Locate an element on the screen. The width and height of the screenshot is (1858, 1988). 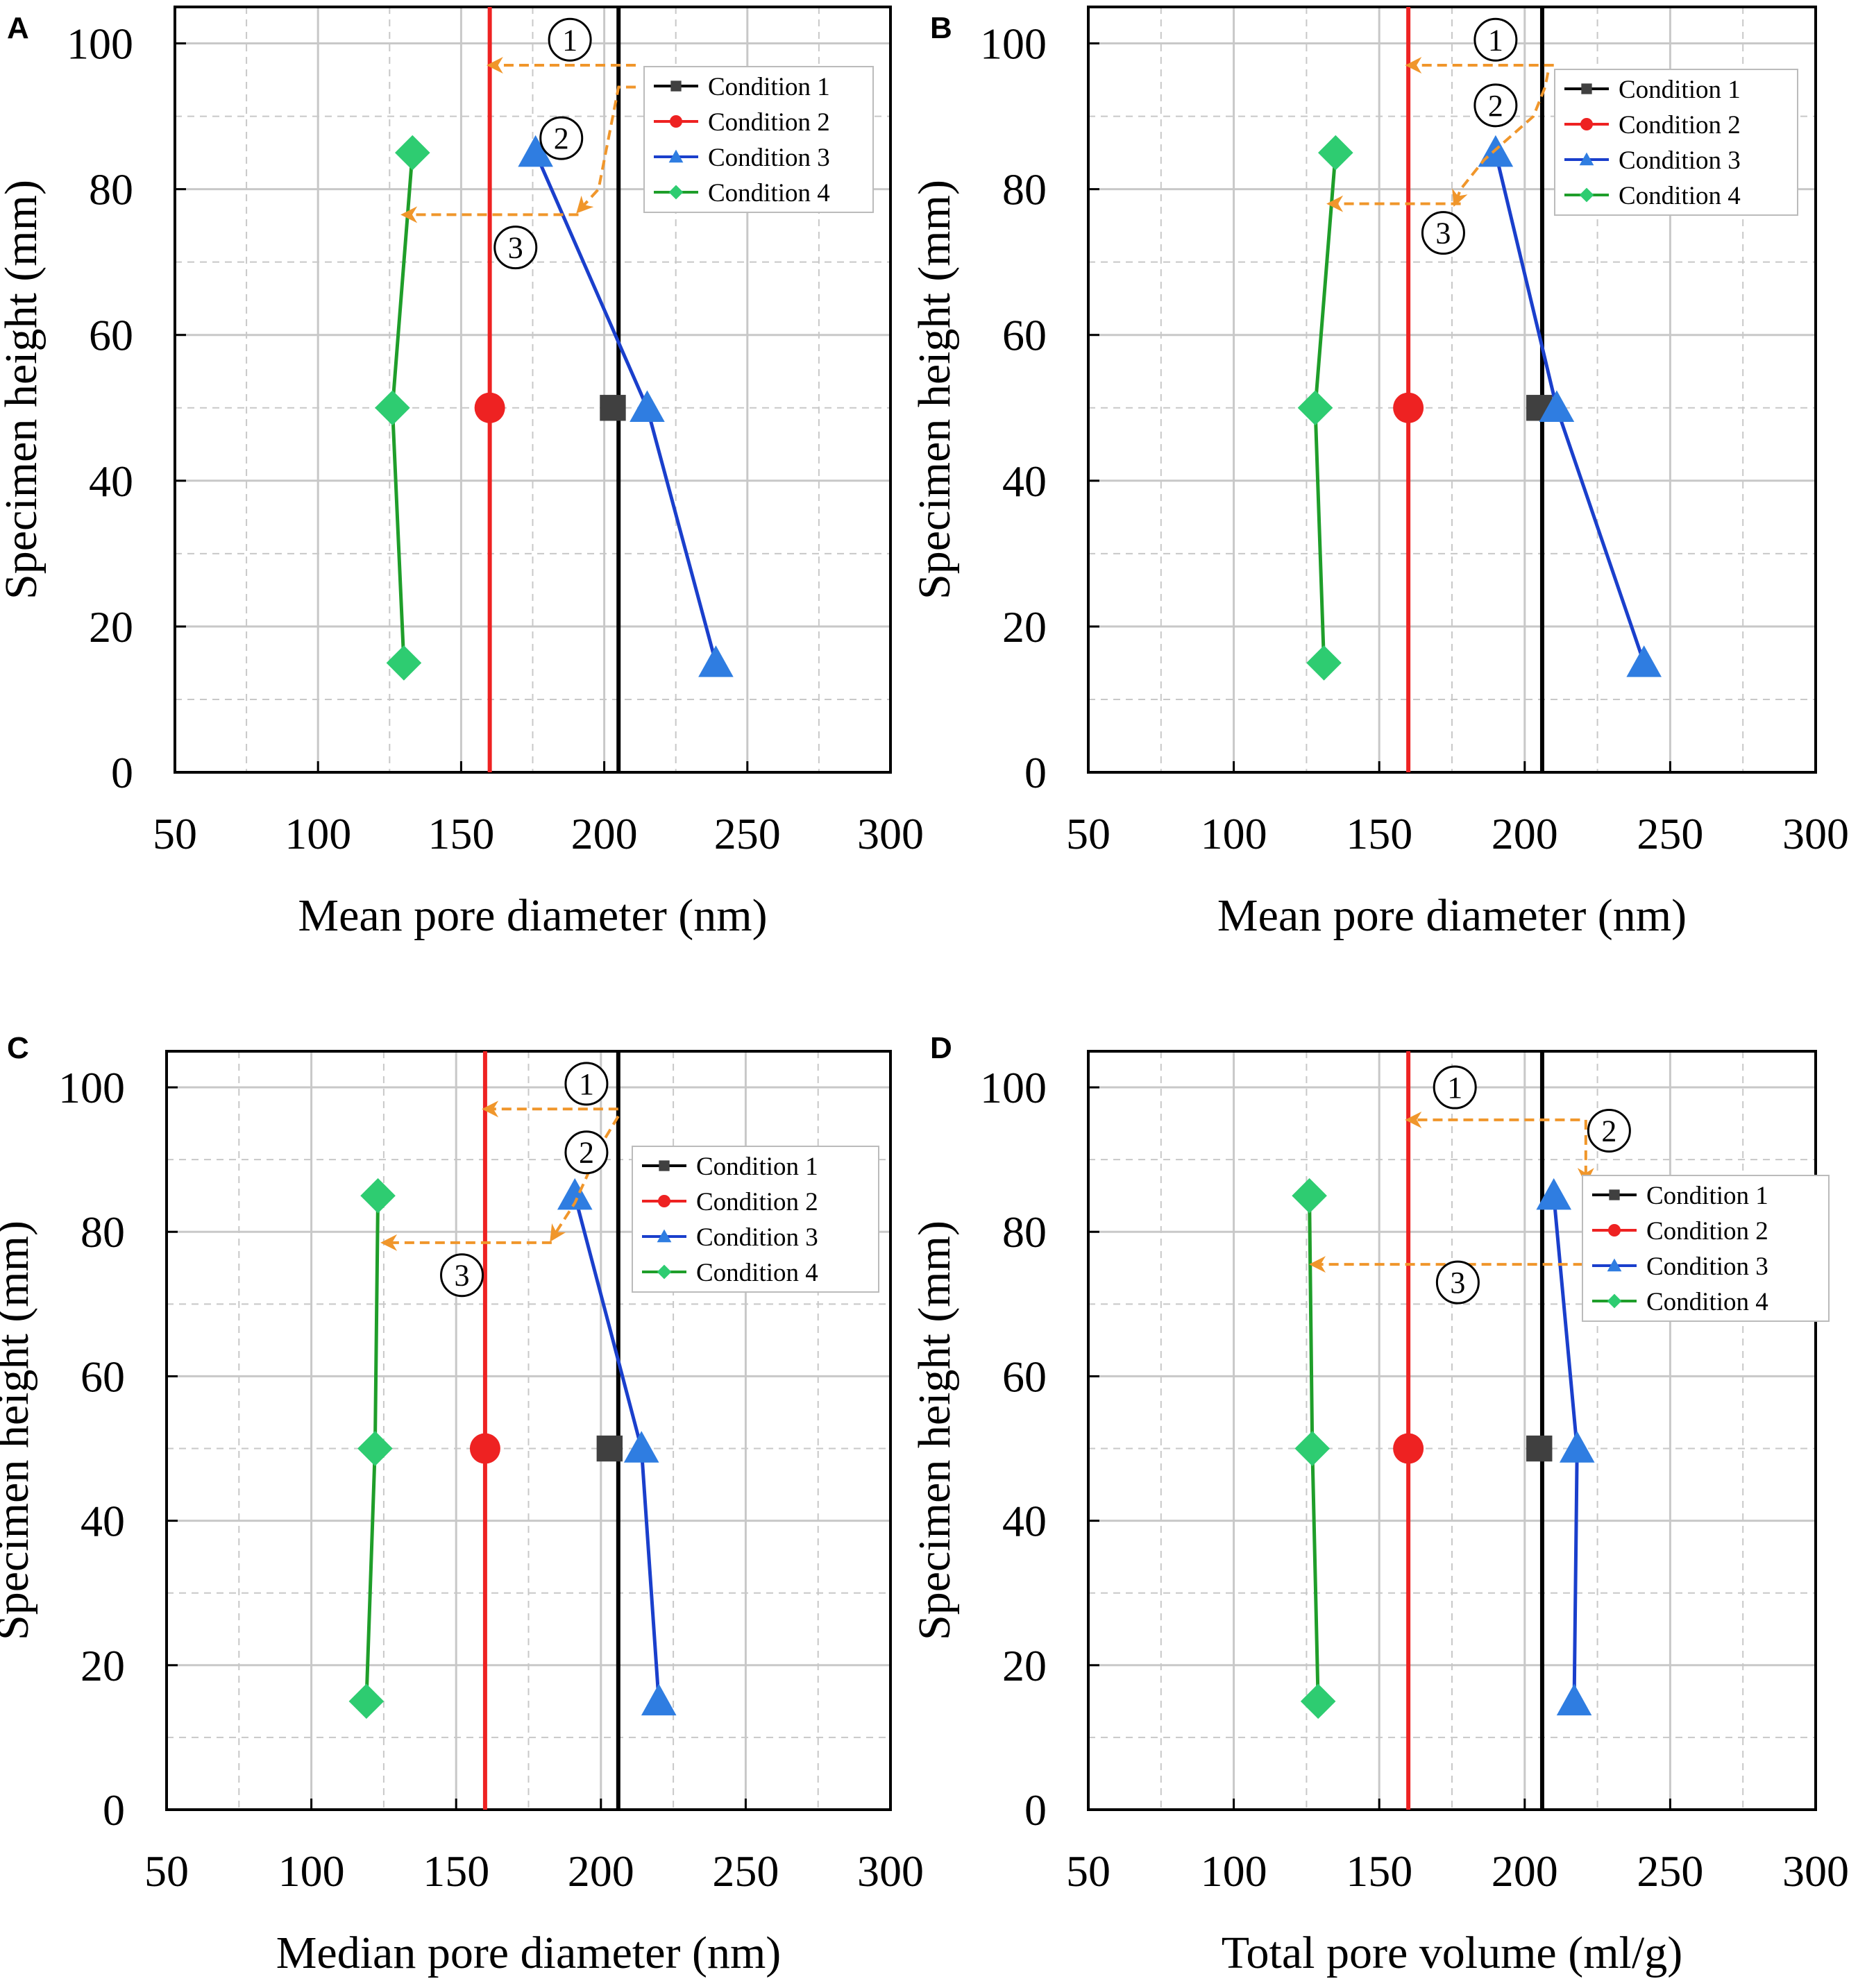
panel-b-x-tick-label: 100 is located at coordinates (1234, 833).